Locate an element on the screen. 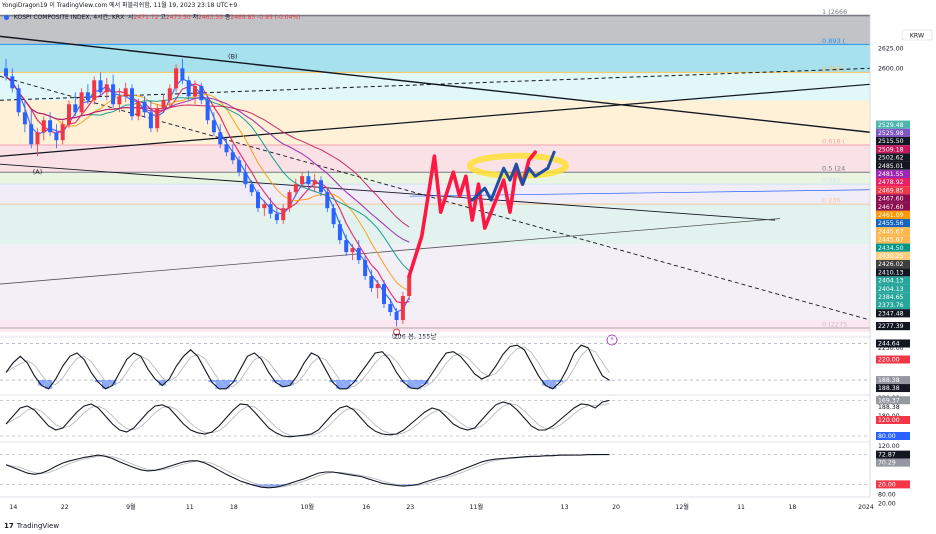 Image resolution: width=936 pixels, height=534 pixels. oscillator-3-signal is located at coordinates (307, 471).